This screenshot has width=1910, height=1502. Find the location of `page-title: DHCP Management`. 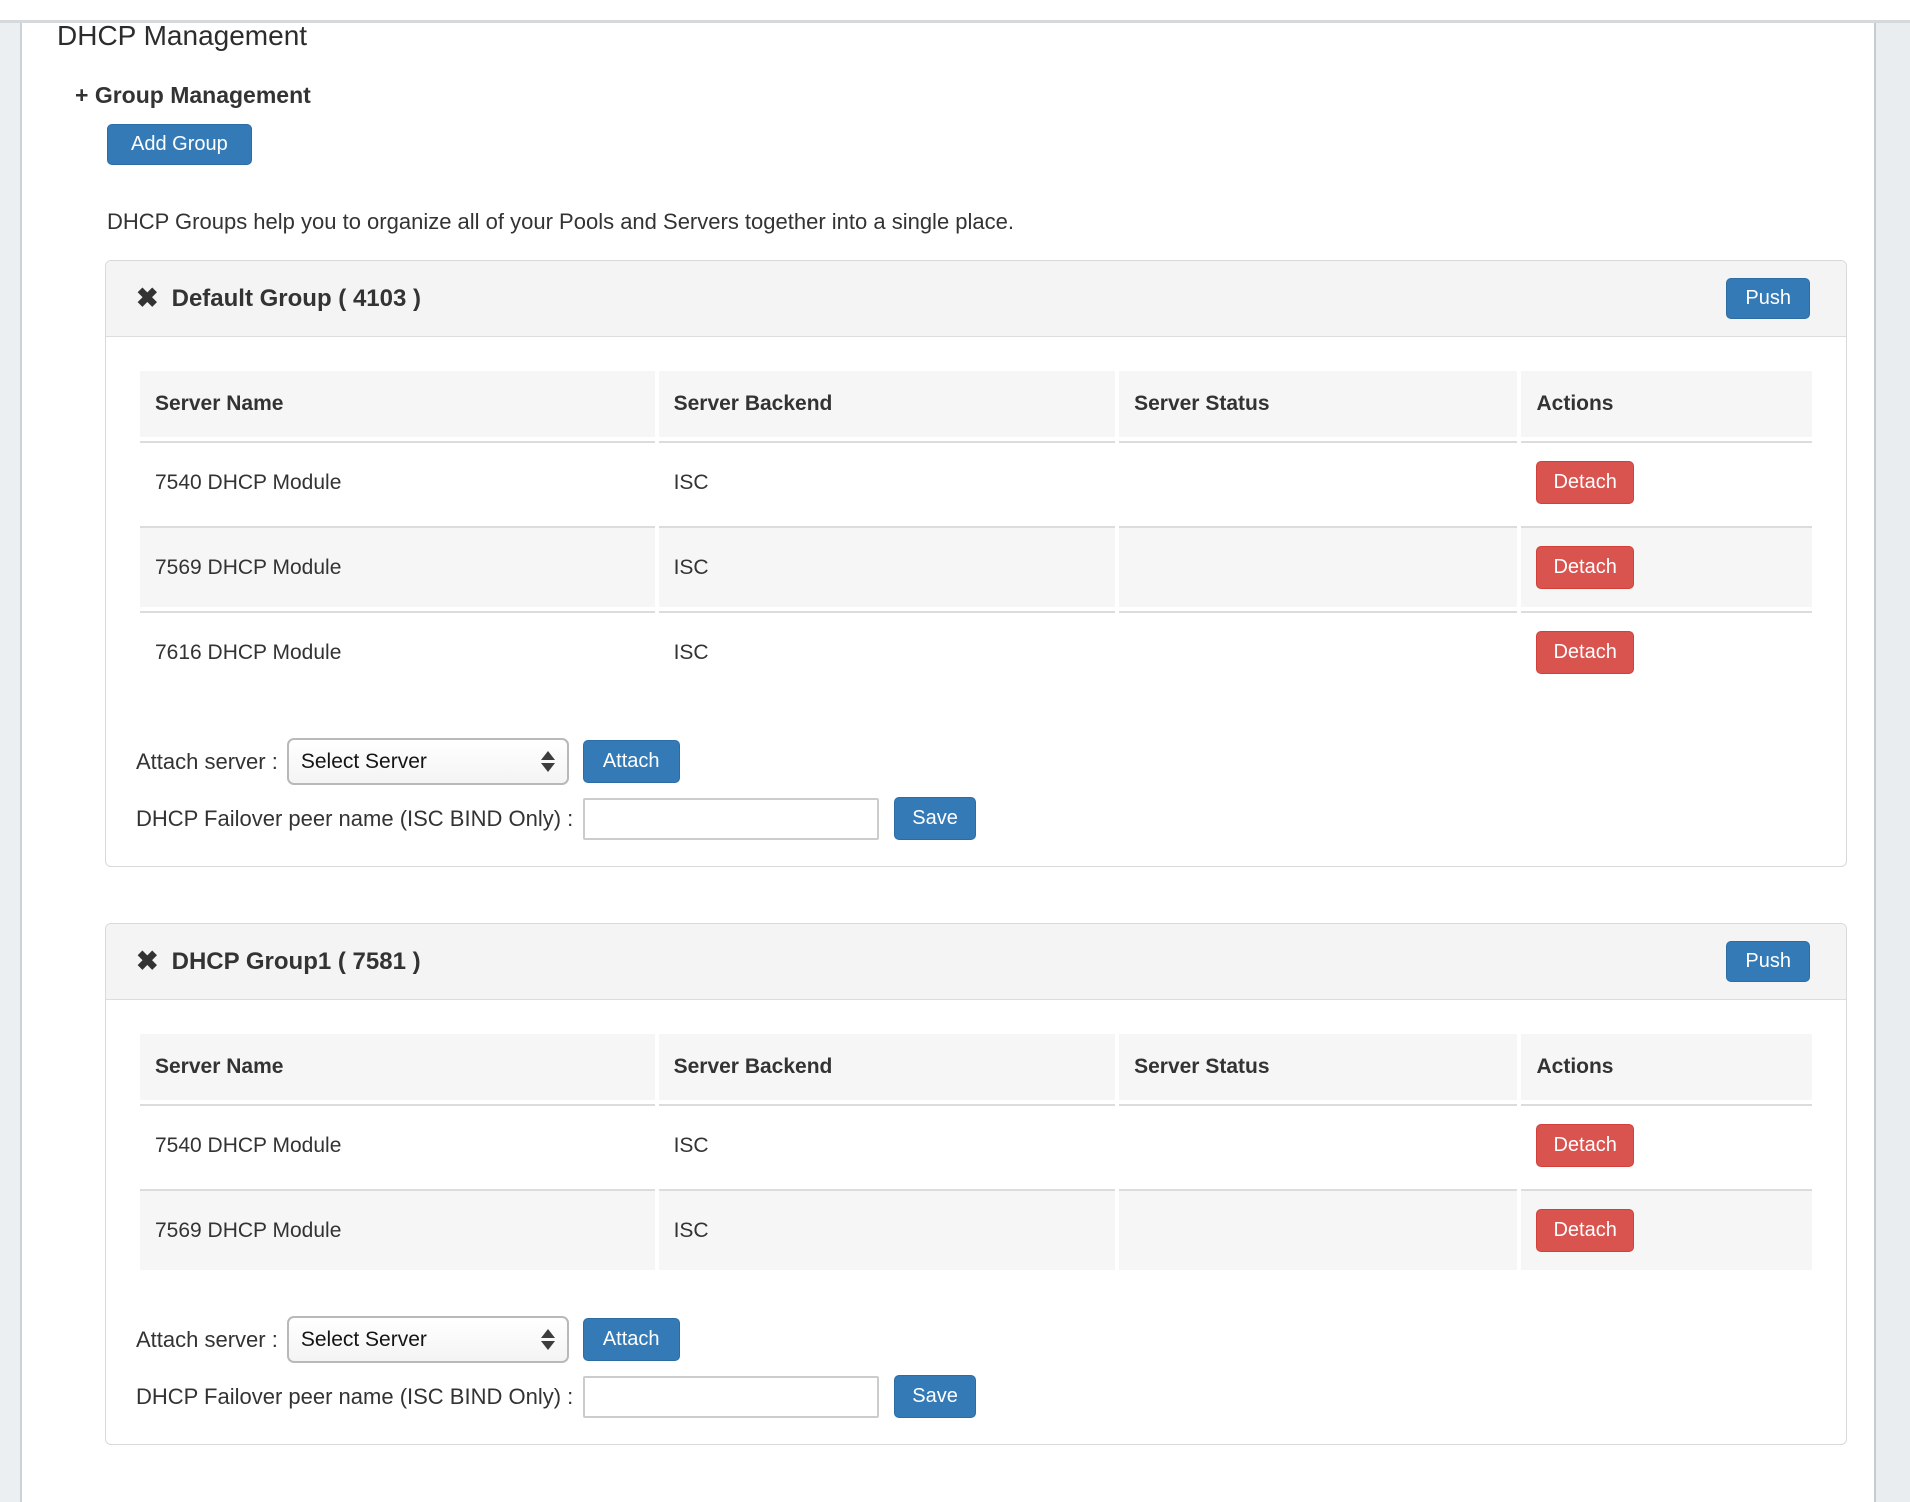

page-title: DHCP Management is located at coordinates (182, 35).